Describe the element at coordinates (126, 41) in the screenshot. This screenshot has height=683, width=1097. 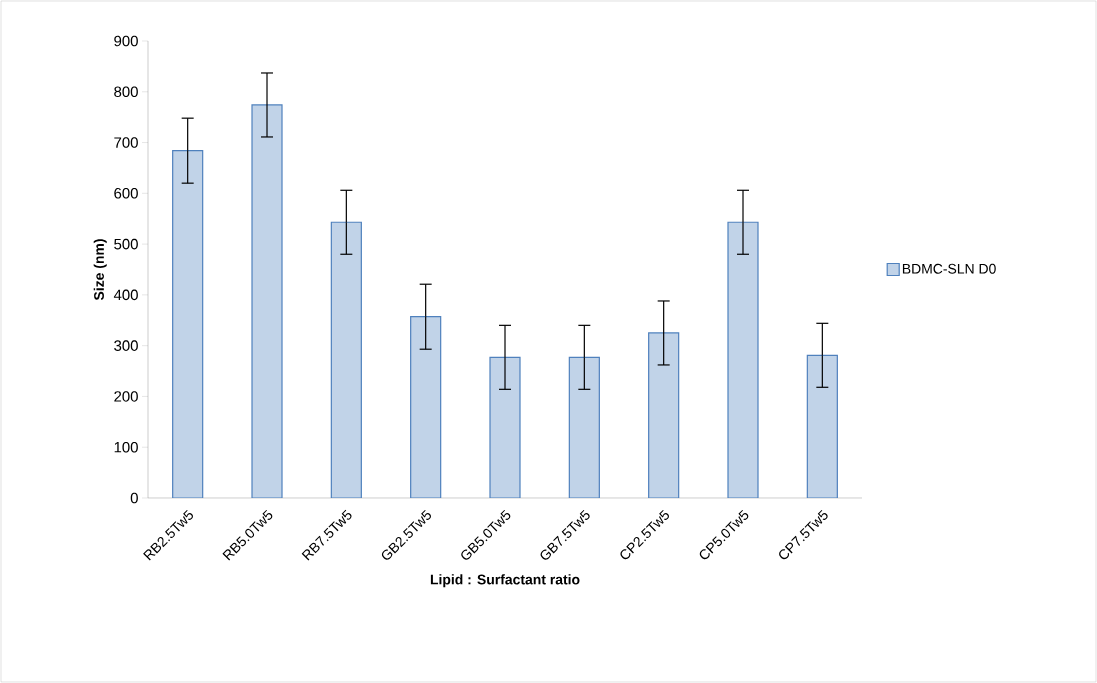
I see `y-tick-label: 900` at that location.